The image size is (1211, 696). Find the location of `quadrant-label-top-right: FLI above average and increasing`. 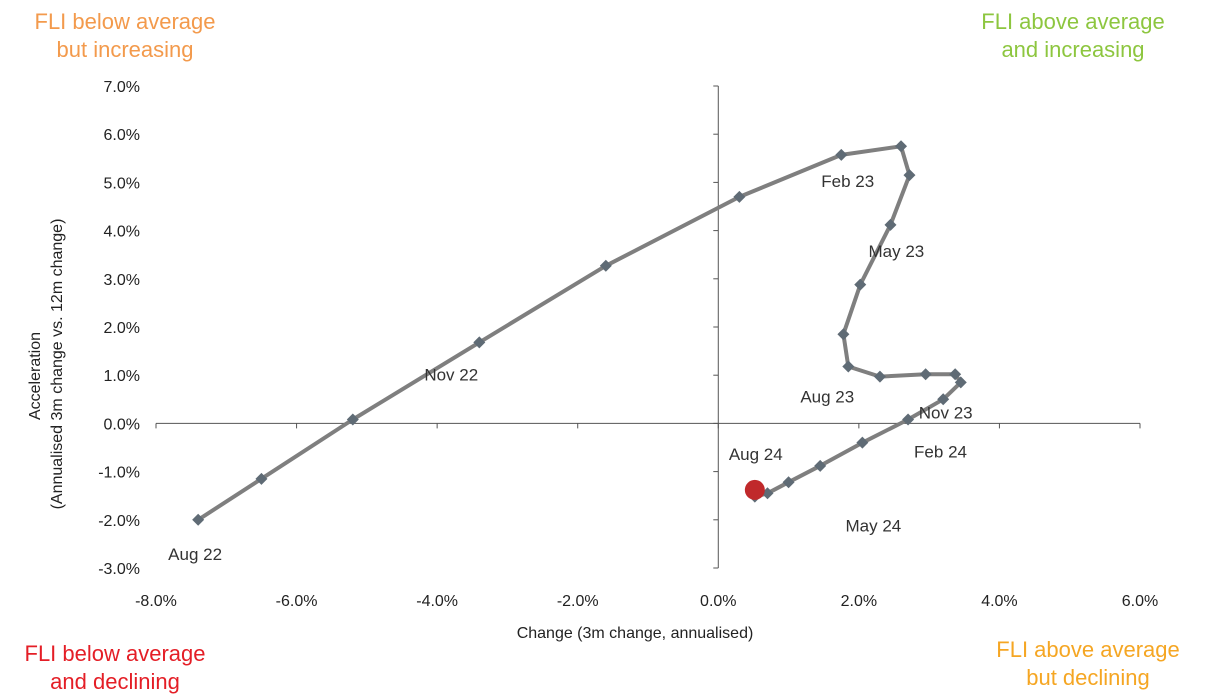

quadrant-label-top-right: FLI above average and increasing is located at coordinates (1073, 36).